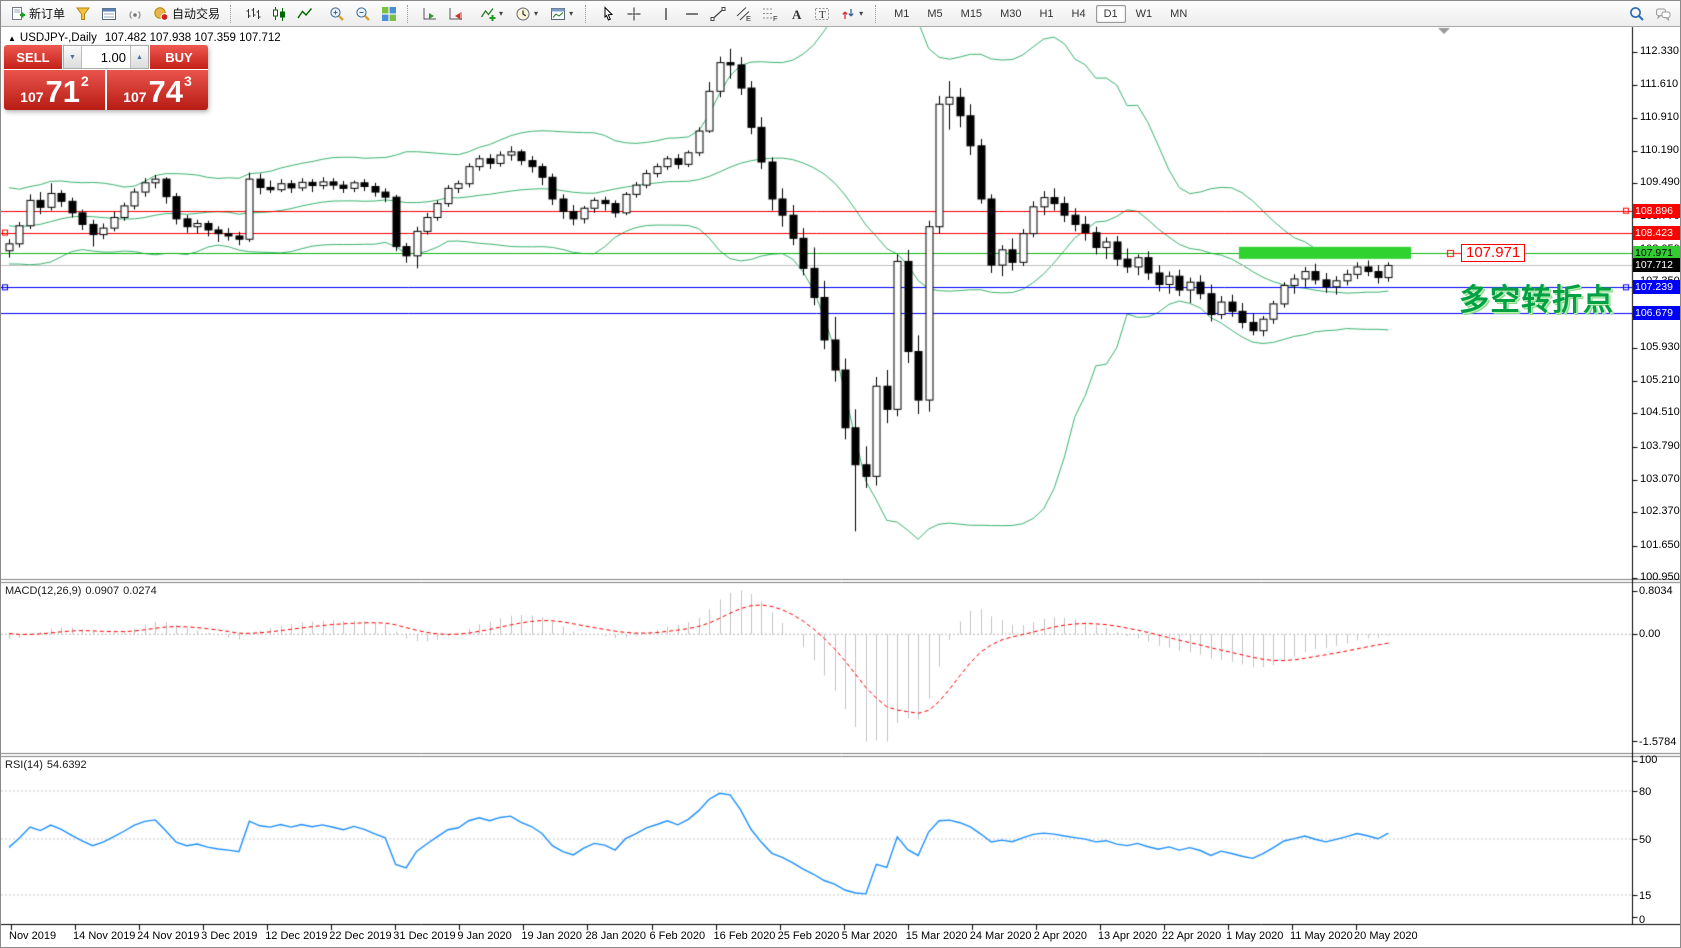 The width and height of the screenshot is (1681, 948). I want to click on price-badge-107.712: 107.712, so click(1656, 265).